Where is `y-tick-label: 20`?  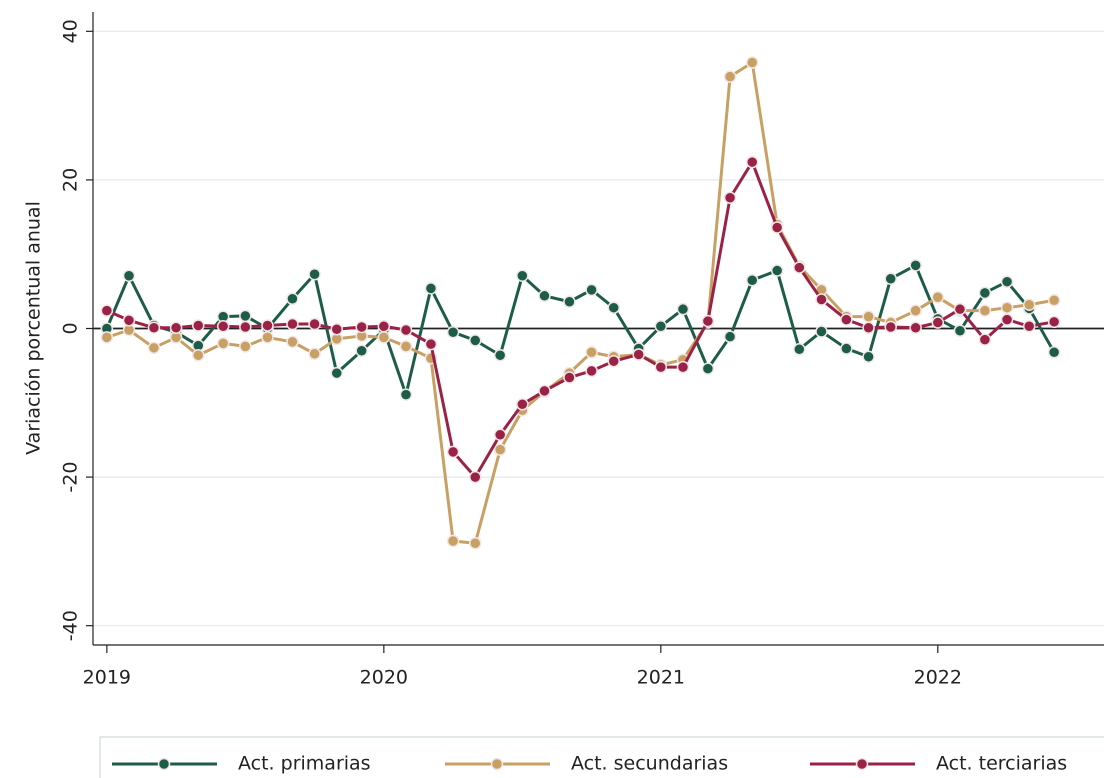 y-tick-label: 20 is located at coordinates (71, 180).